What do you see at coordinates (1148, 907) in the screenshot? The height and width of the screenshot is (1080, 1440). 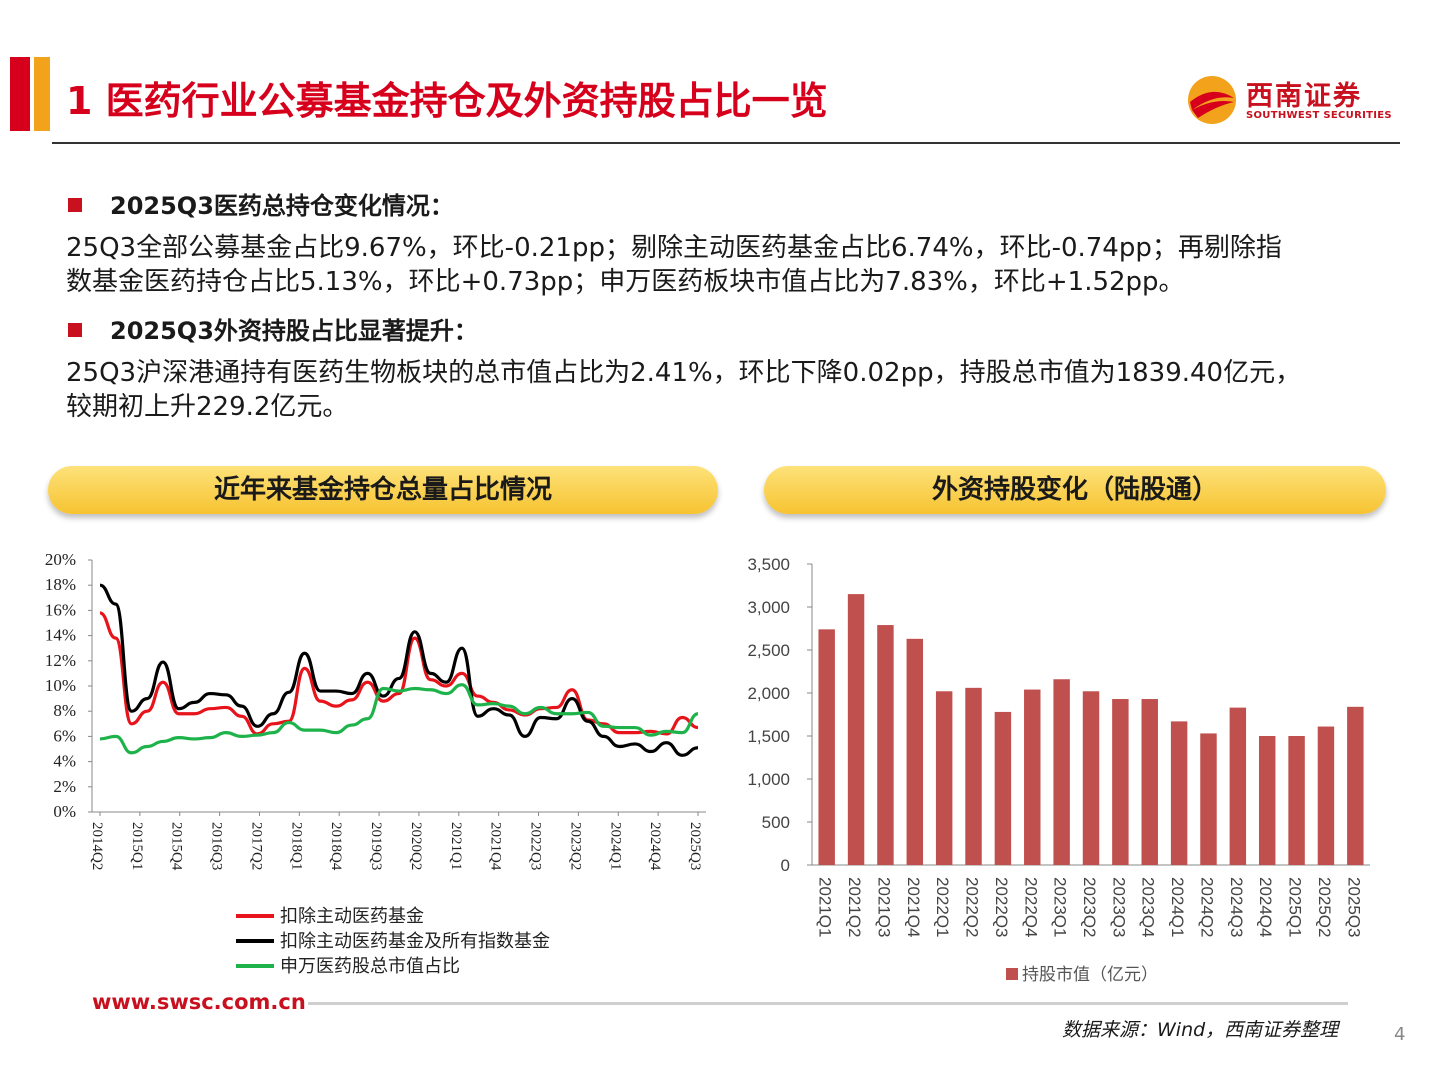 I see `x-tick-label: 2023Q4` at bounding box center [1148, 907].